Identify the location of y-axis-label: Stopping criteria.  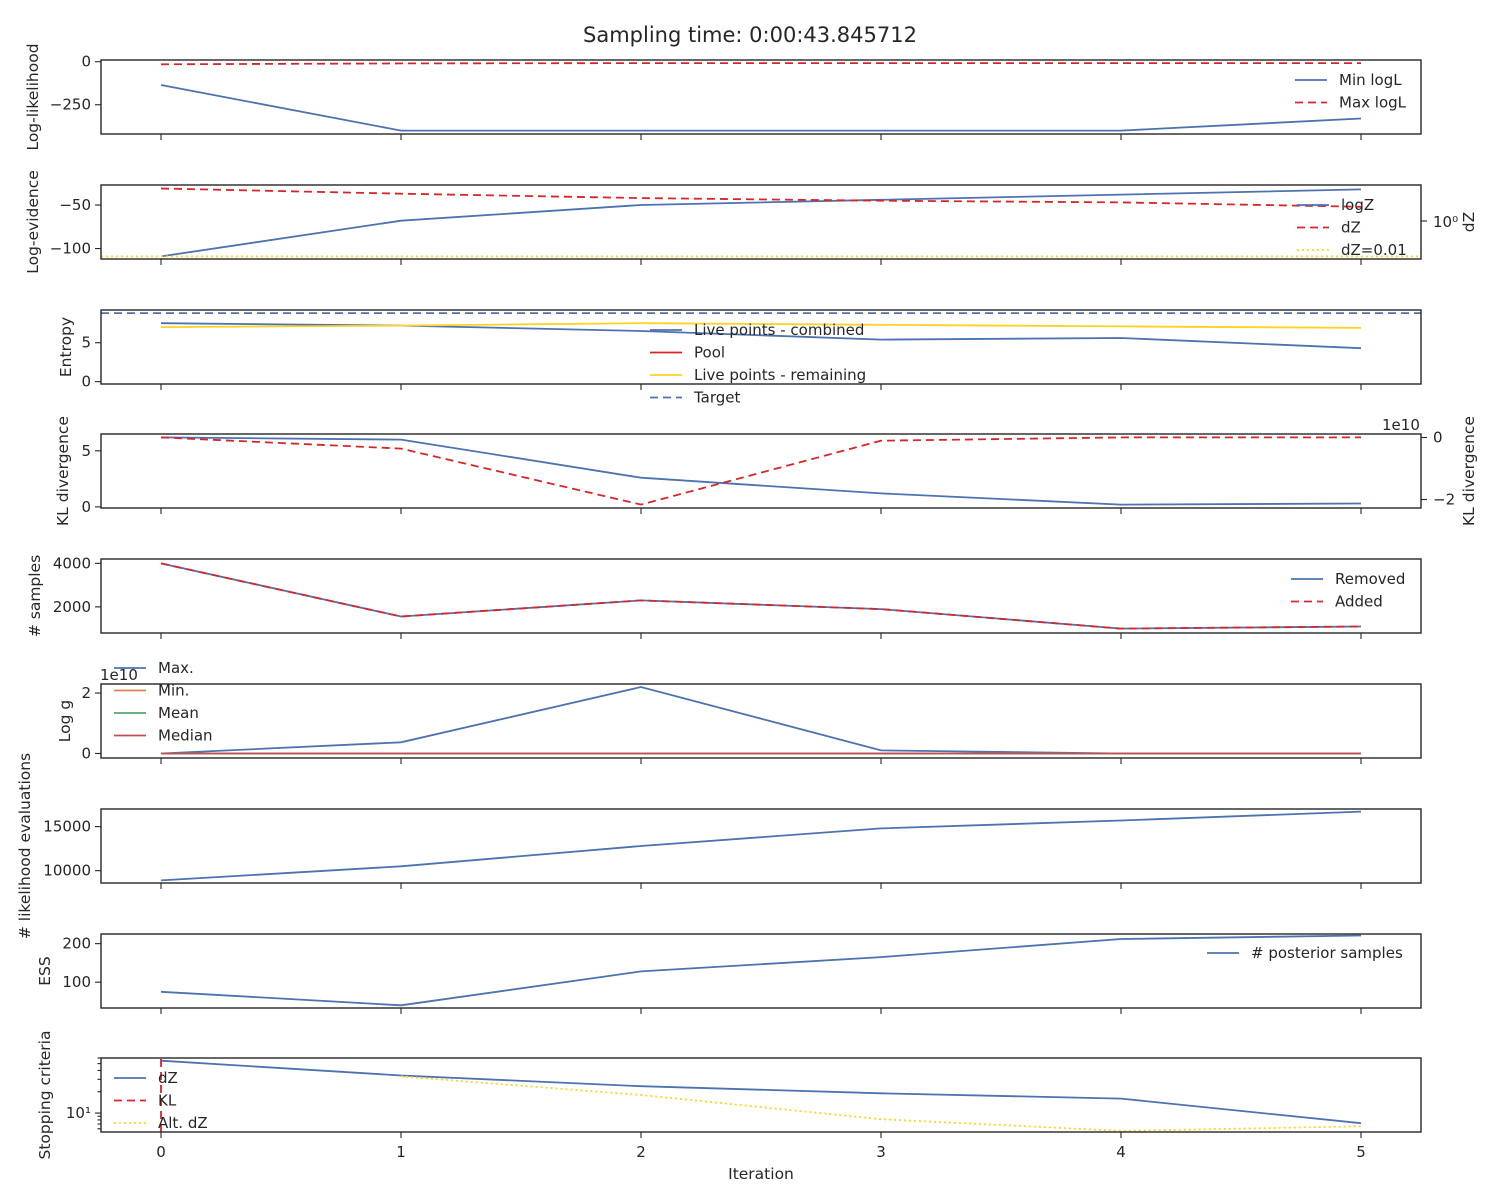
(45, 1095).